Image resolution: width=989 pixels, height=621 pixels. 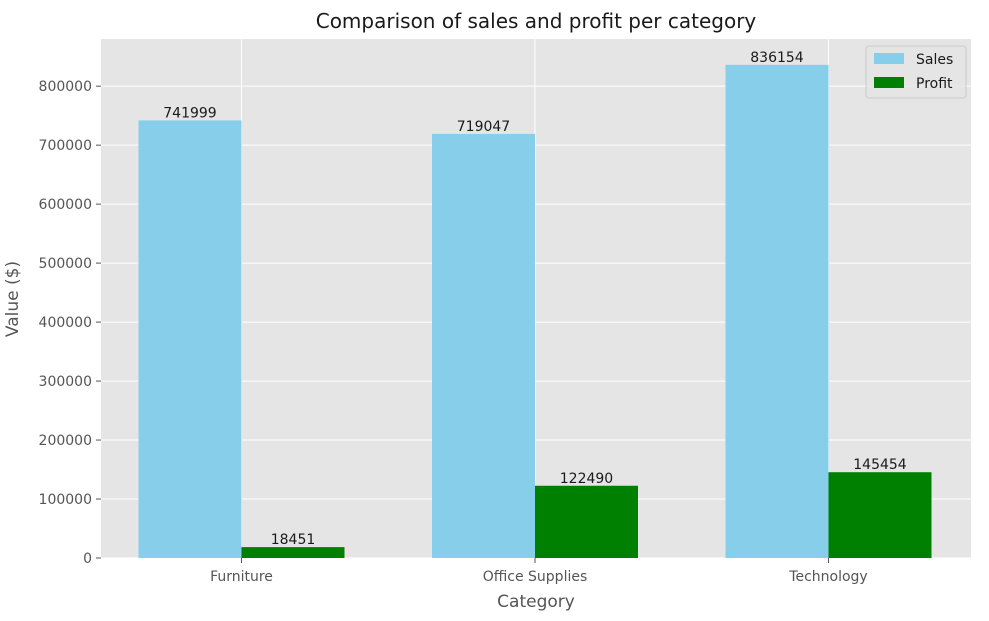 What do you see at coordinates (241, 577) in the screenshot?
I see `x-tick-label: Furniture` at bounding box center [241, 577].